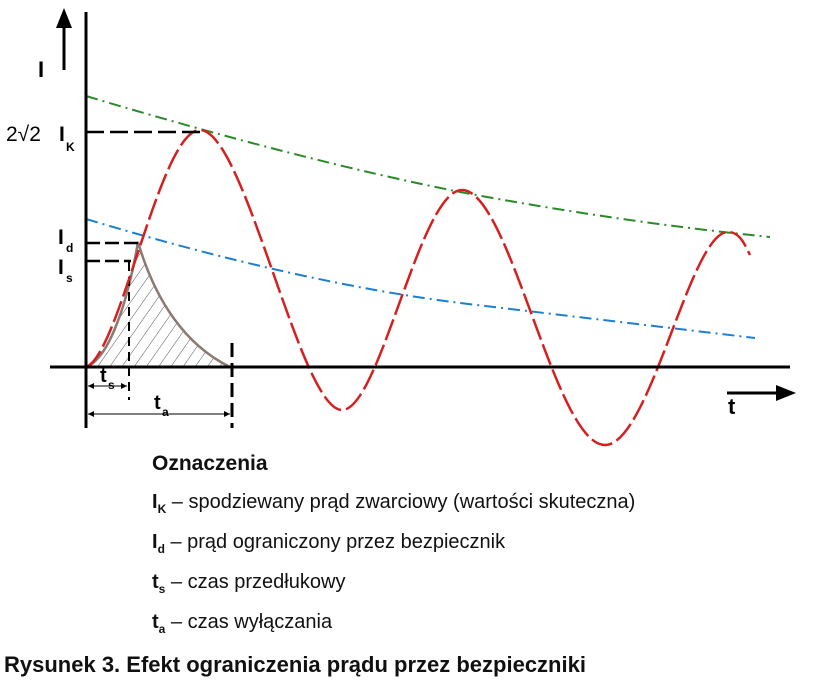 The image size is (827, 696). I want to click on y-axis-arrowhead, so click(64, 18).